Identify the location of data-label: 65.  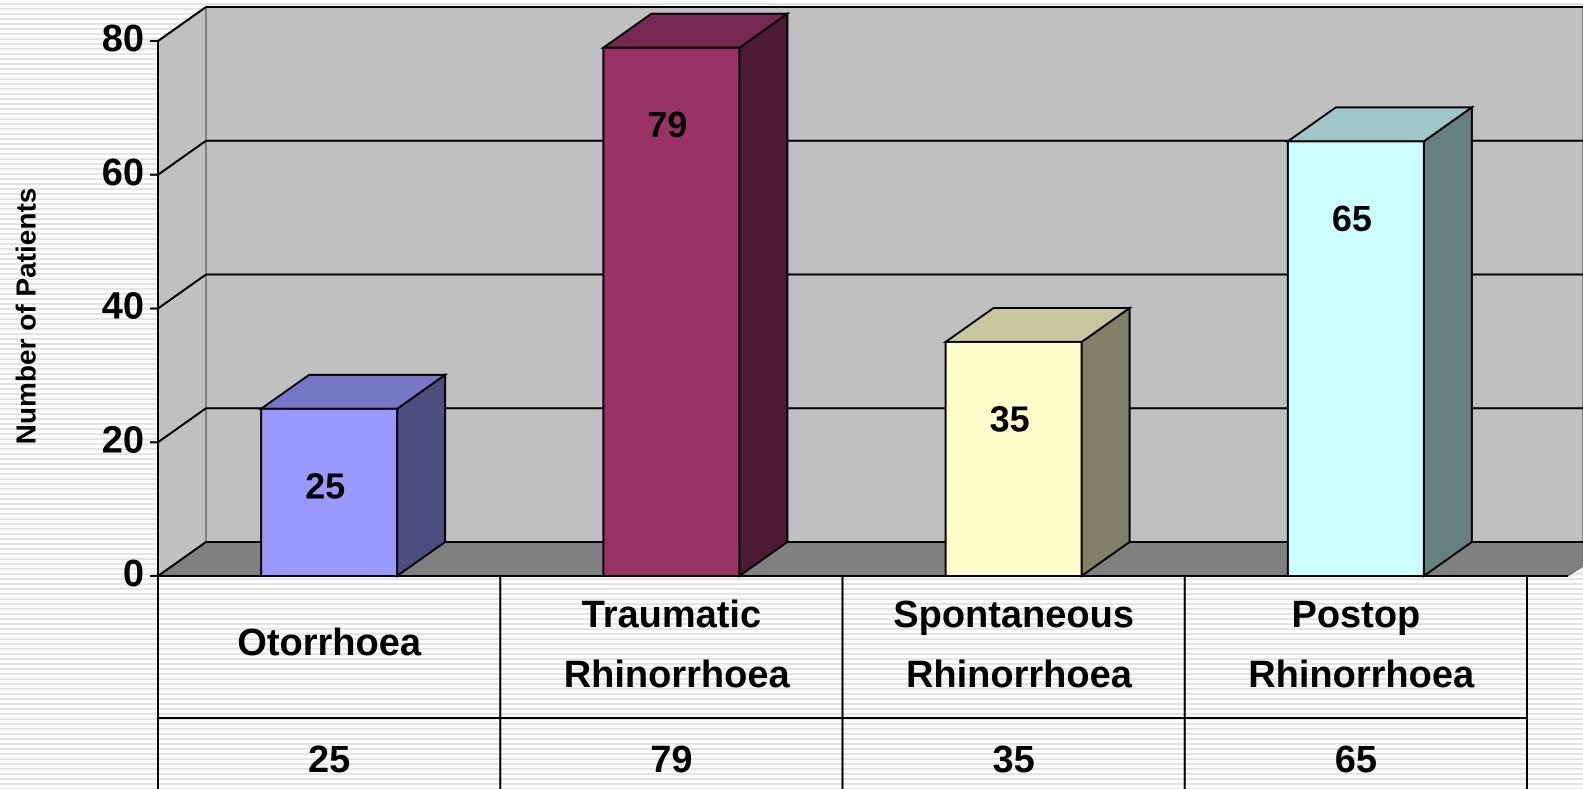
(1352, 218).